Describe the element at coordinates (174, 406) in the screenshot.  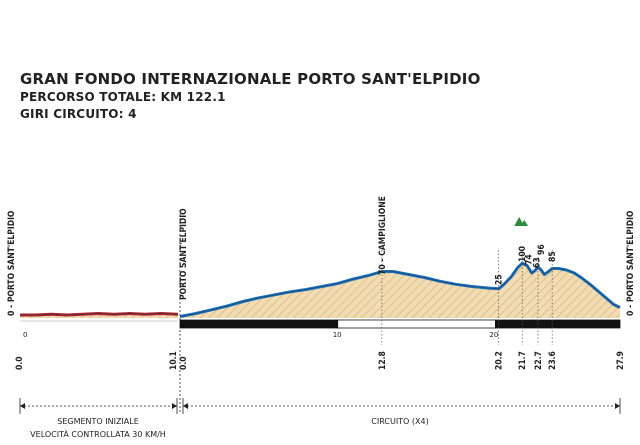
I see `segment-initial-span-arrow-right` at that location.